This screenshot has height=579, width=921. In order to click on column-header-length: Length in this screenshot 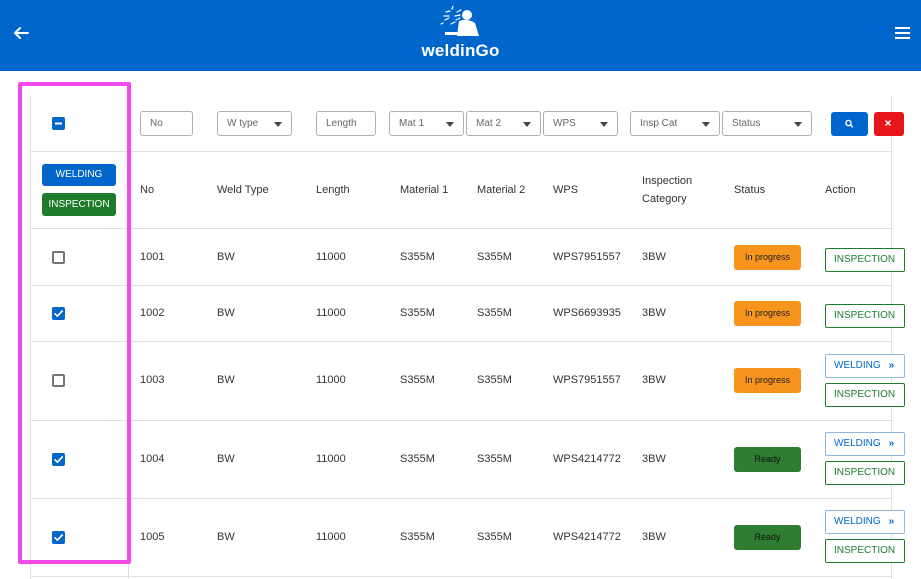, I will do `click(333, 190)`.